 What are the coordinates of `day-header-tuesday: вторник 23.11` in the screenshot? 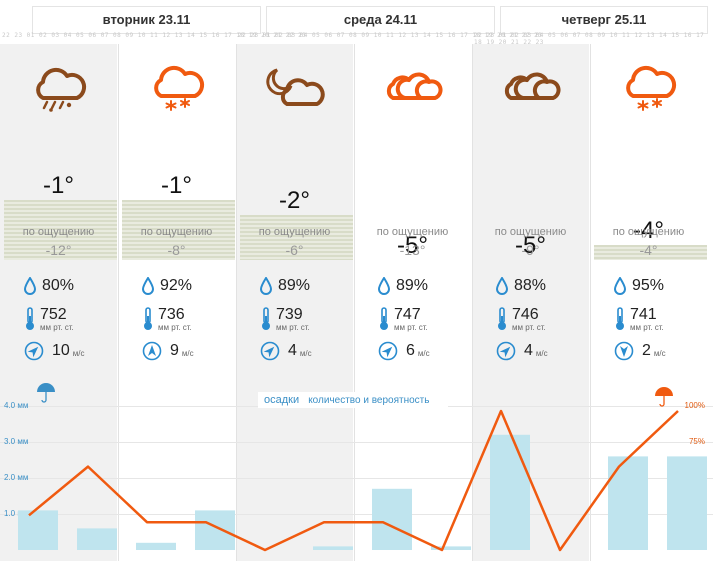 It's located at (146, 20).